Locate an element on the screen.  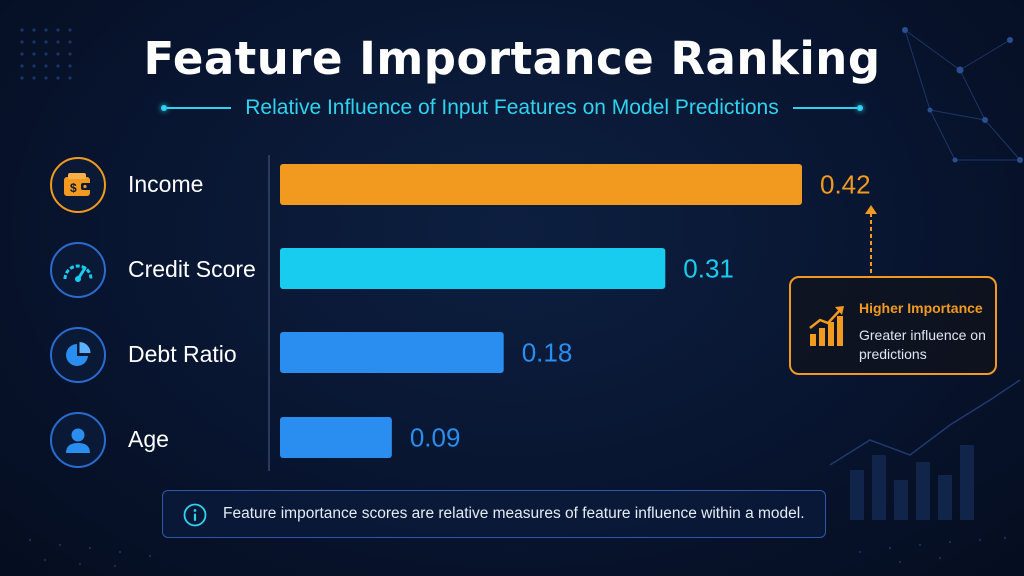
subtitle-right-decoration is located at coordinates (827, 108).